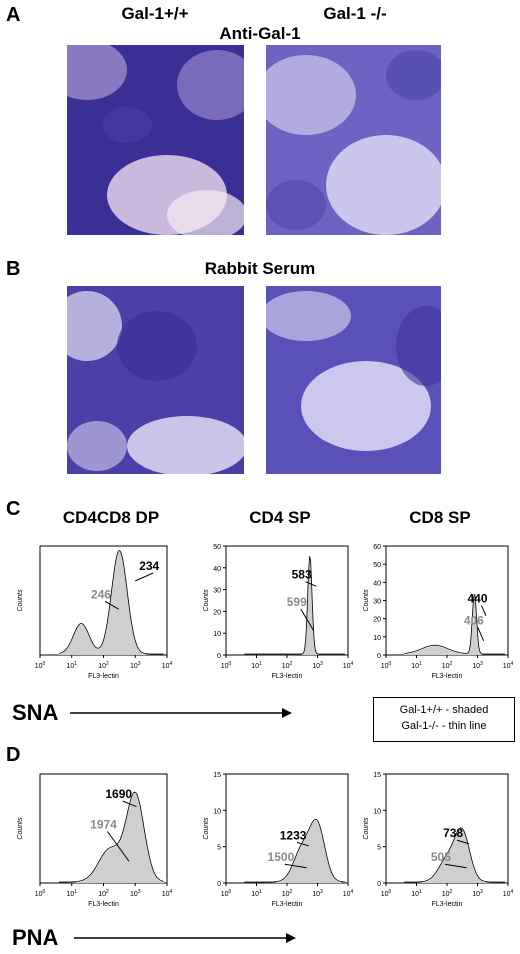  What do you see at coordinates (444, 710) in the screenshot?
I see `legend-wt: Gal-1+/+ - shaded` at bounding box center [444, 710].